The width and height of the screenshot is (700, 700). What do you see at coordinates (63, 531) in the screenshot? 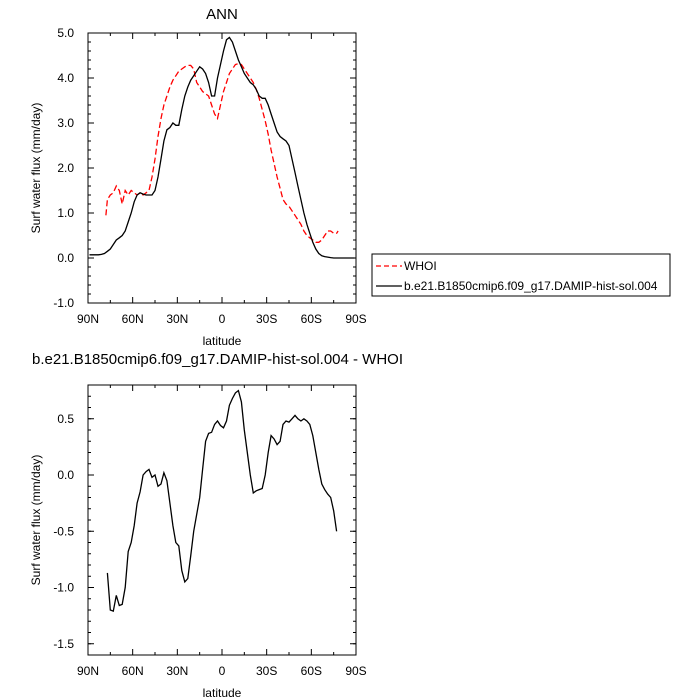
I see `bottom-y-tick-label: -0.5` at bounding box center [63, 531].